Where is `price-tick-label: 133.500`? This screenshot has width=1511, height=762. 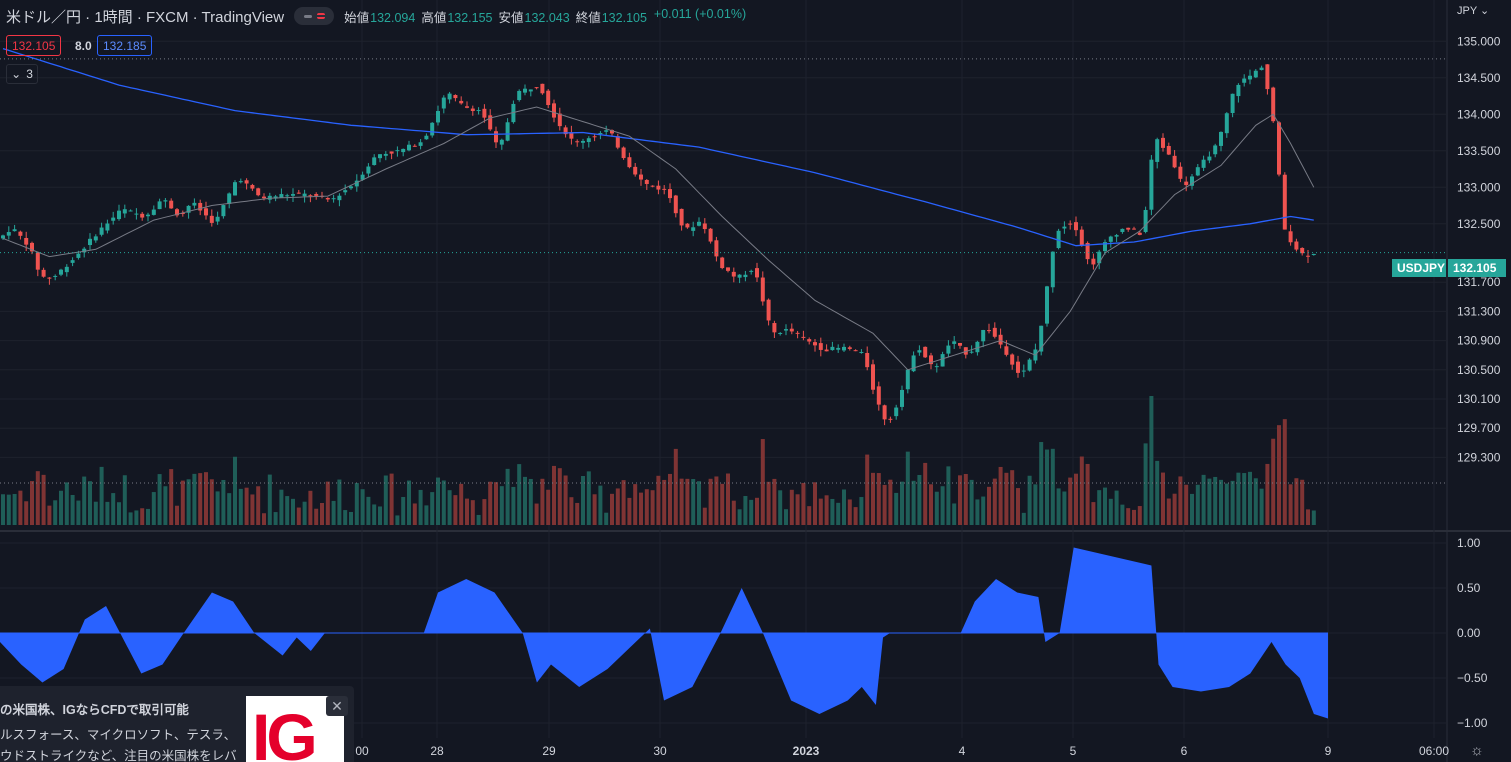
price-tick-label: 133.500 is located at coordinates (1479, 151).